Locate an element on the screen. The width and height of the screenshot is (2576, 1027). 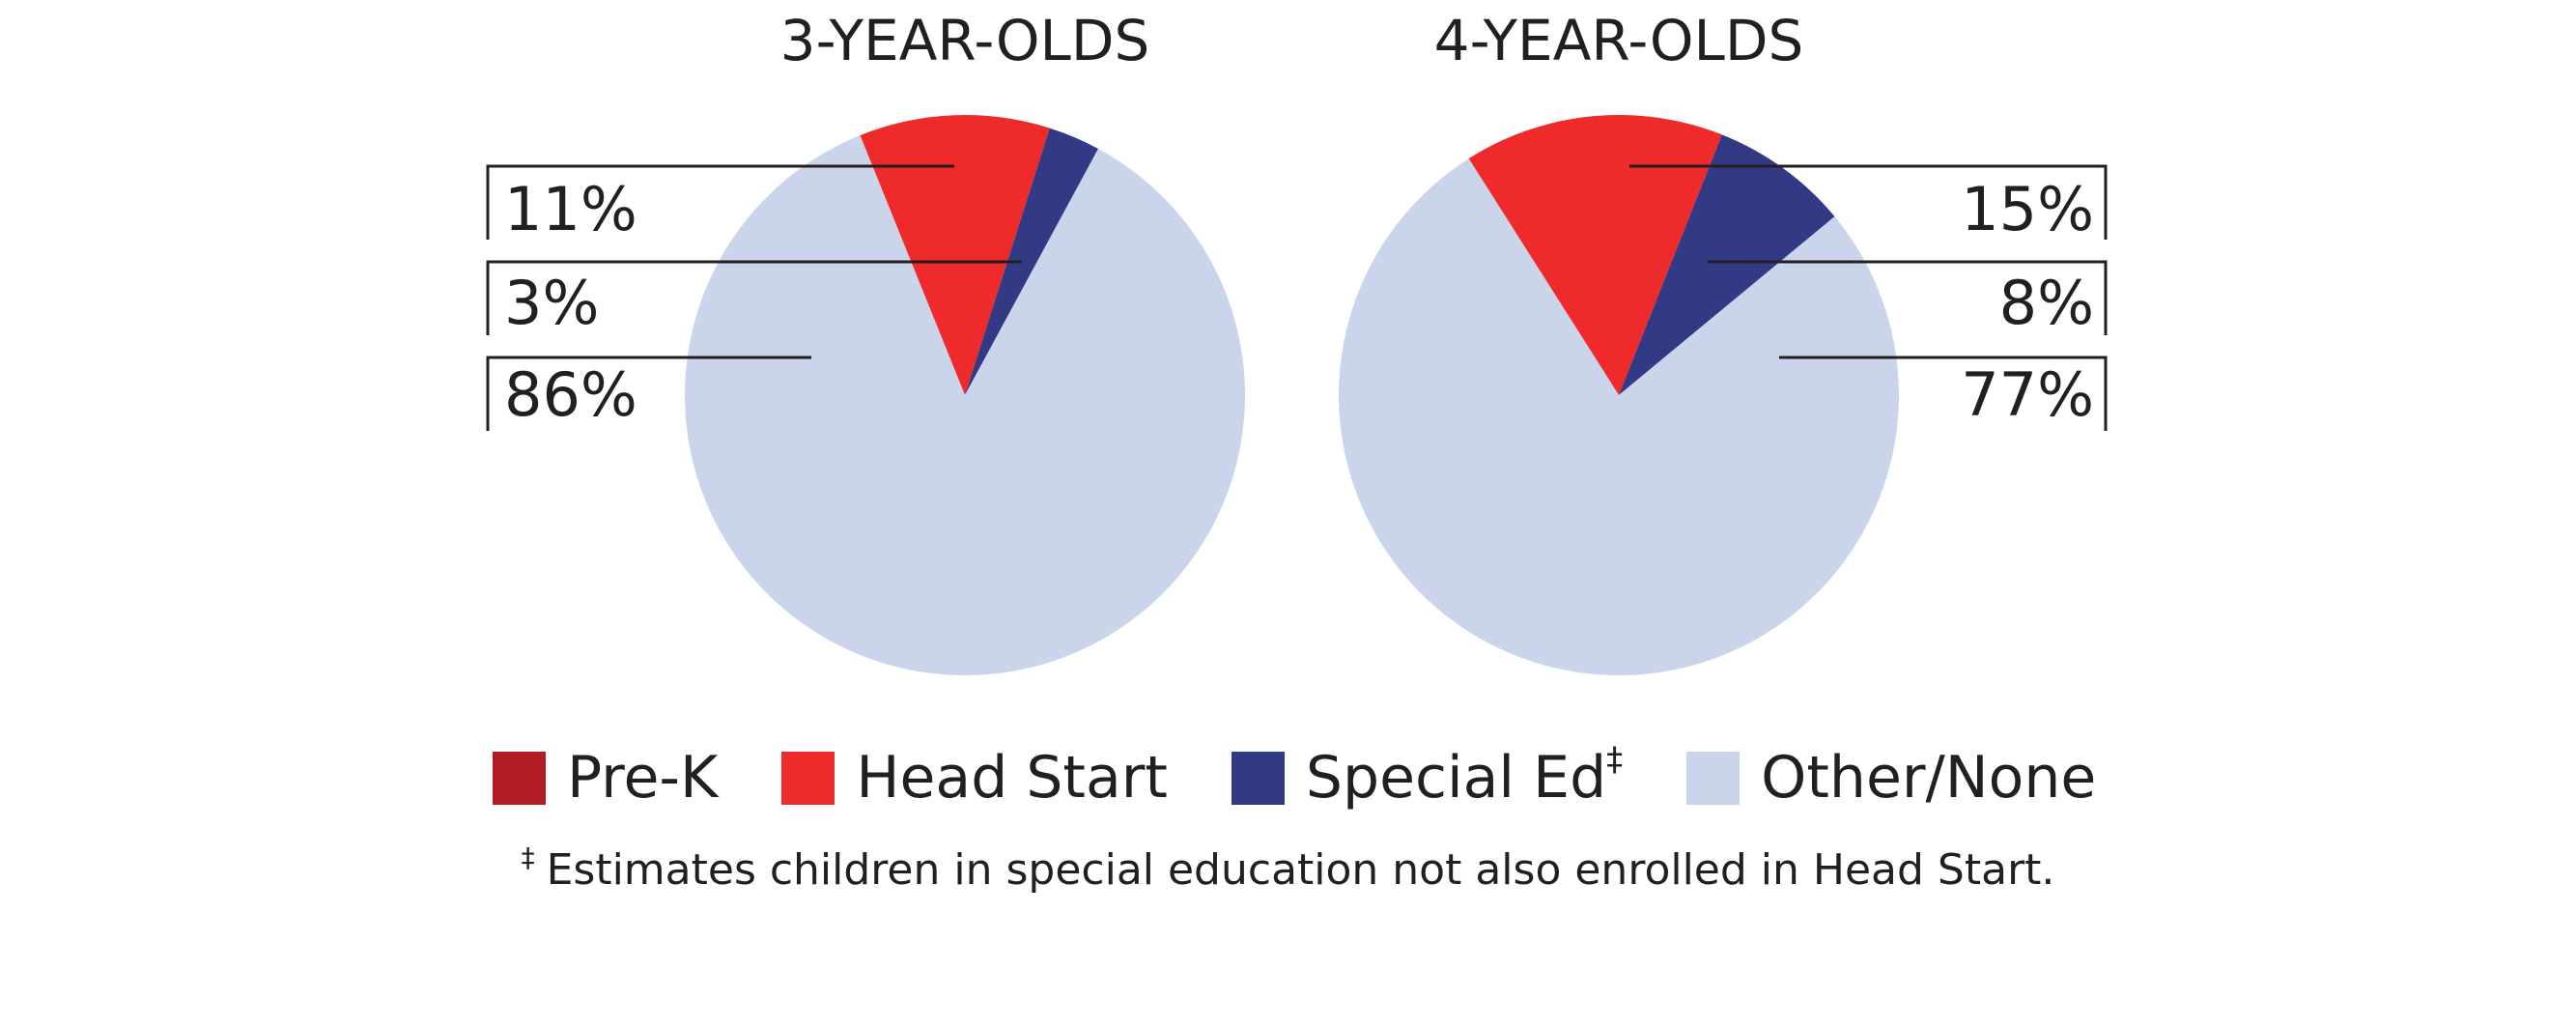
chart-title-3-year-olds: 3-YEAR-OLDS is located at coordinates (965, 40).